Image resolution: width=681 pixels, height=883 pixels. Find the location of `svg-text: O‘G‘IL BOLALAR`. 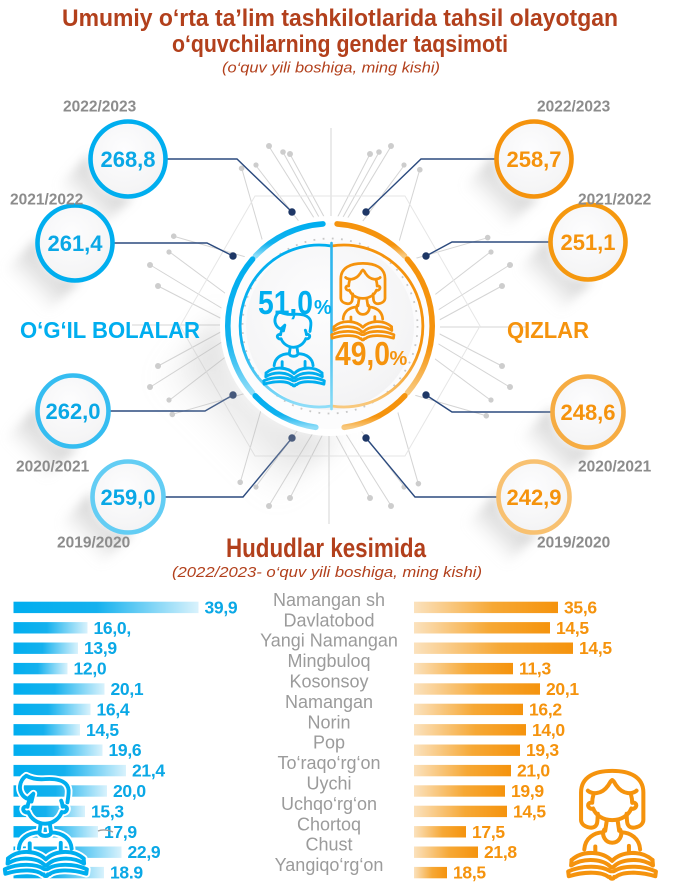

svg-text: O‘G‘IL BOLALAR is located at coordinates (110, 330).